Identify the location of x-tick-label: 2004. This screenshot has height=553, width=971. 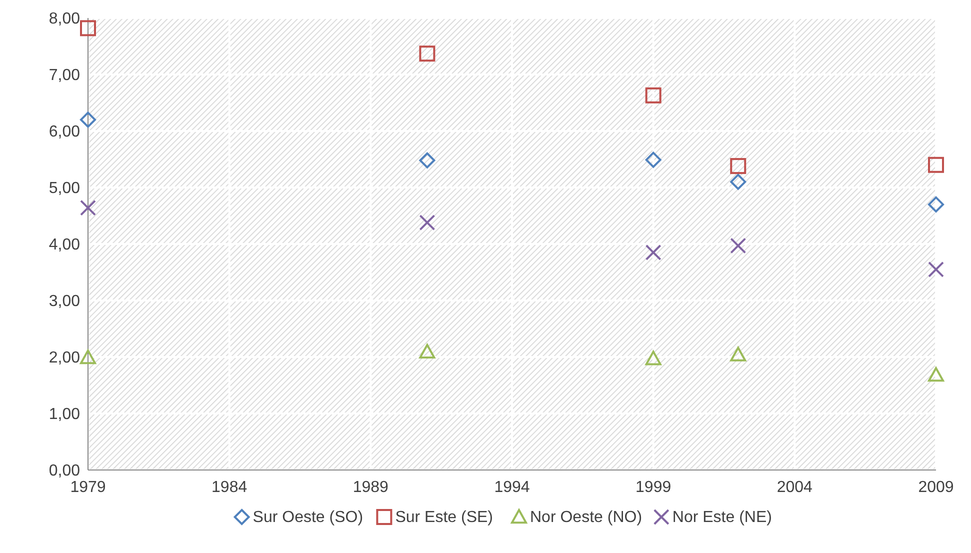
(794, 487).